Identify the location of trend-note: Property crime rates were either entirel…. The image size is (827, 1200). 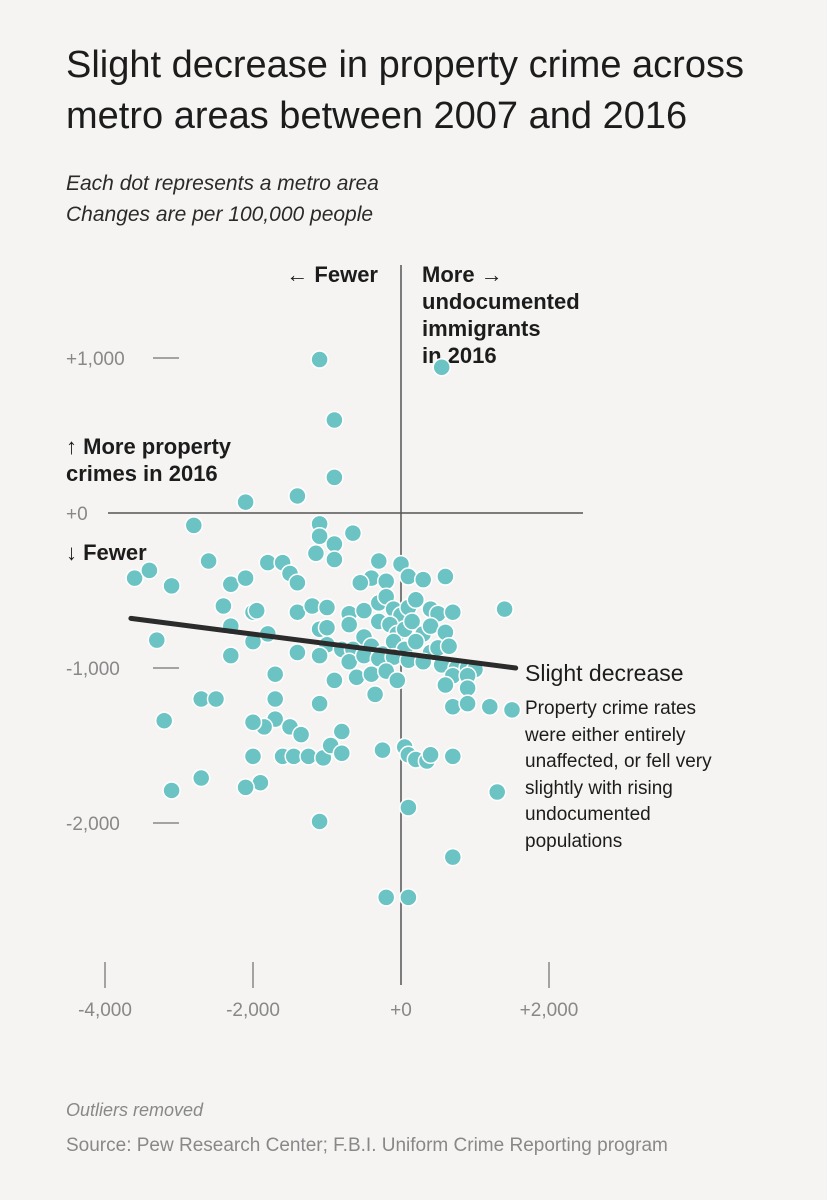
(618, 775).